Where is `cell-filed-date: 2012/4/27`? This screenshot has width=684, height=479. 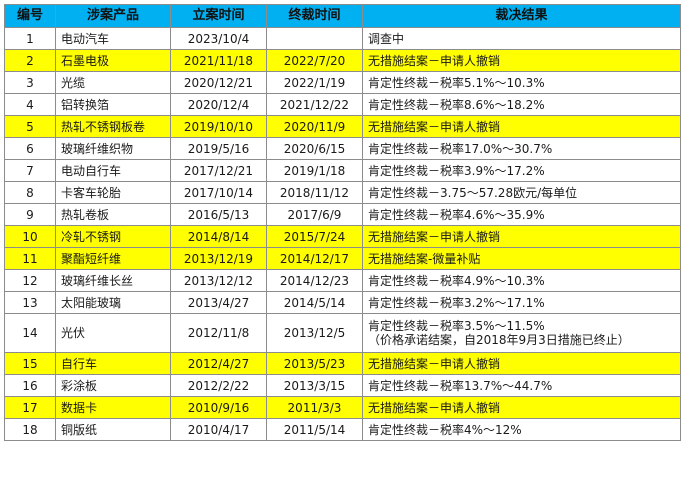 cell-filed-date: 2012/4/27 is located at coordinates (218, 363).